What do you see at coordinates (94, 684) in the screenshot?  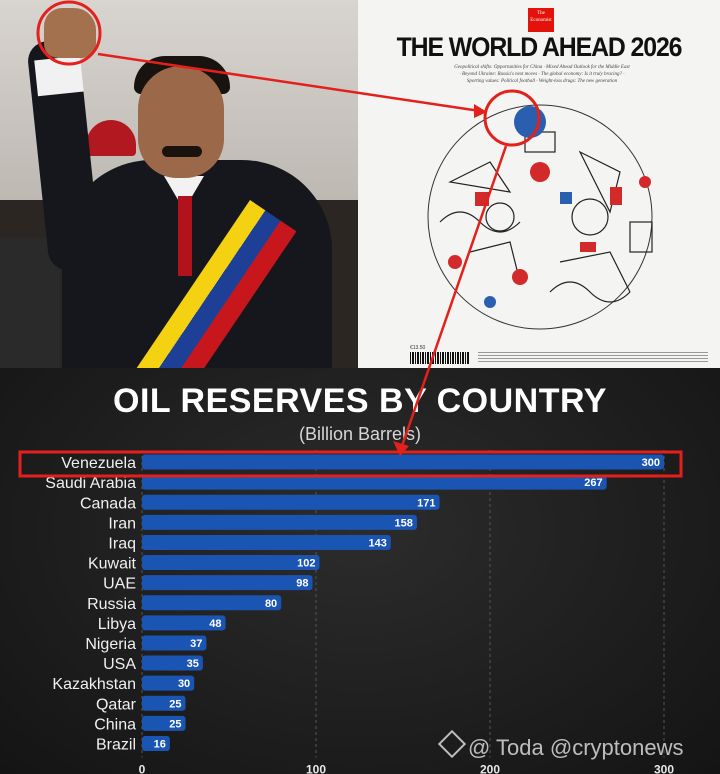 I see `category-label: Kazakhstan` at bounding box center [94, 684].